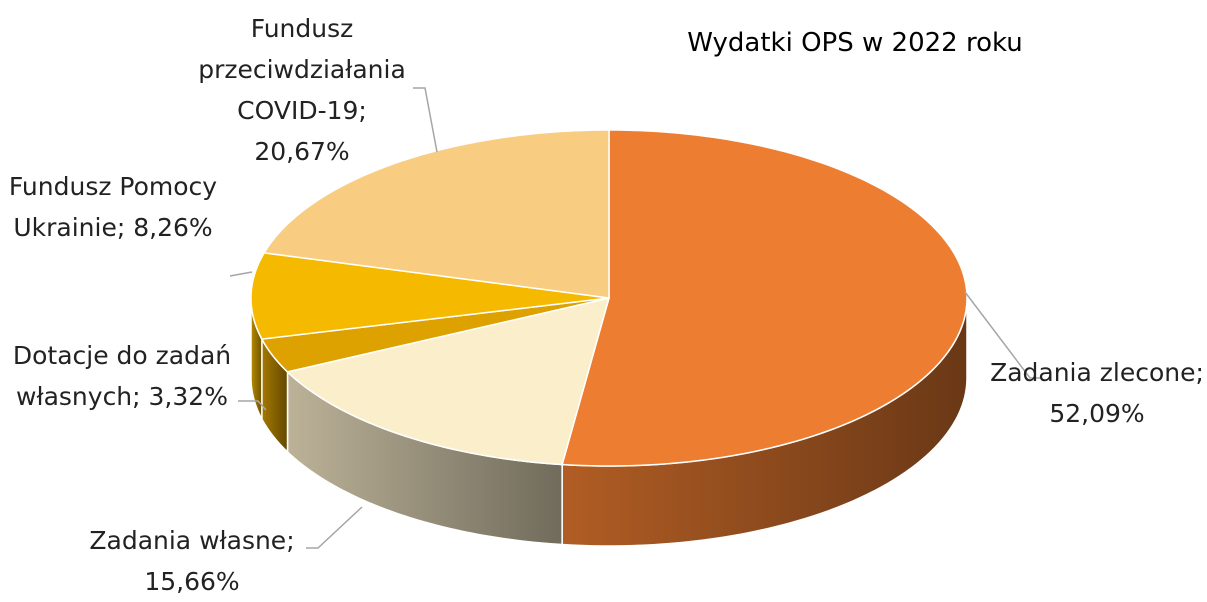  What do you see at coordinates (192, 561) in the screenshot?
I see `data-label: Zadania własne; 15,66%` at bounding box center [192, 561].